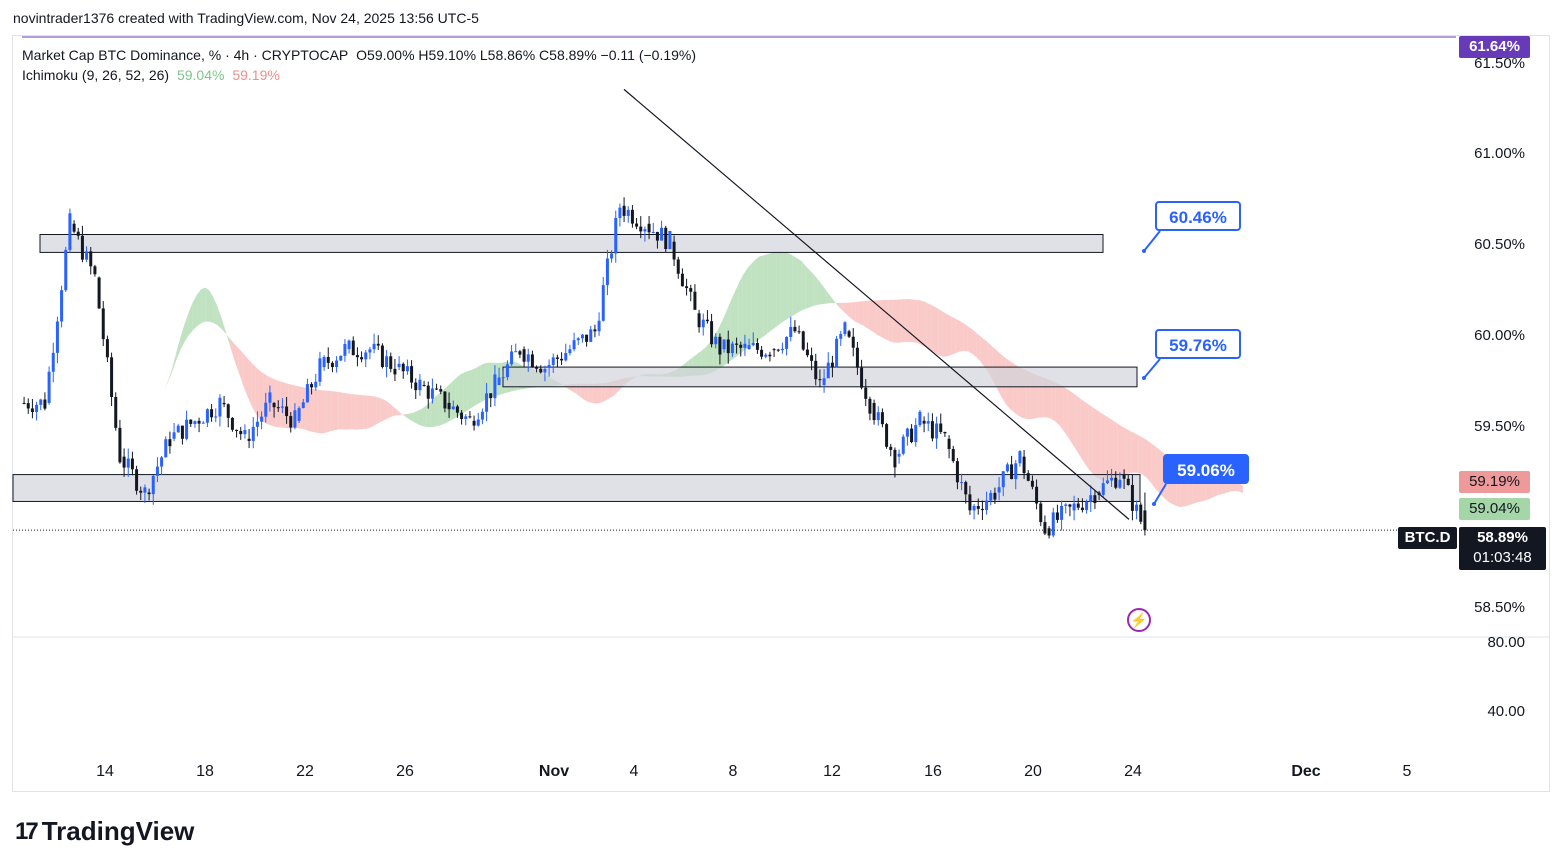 The image size is (1563, 868). I want to click on callout-mid-zone: 59.76%, so click(1198, 344).